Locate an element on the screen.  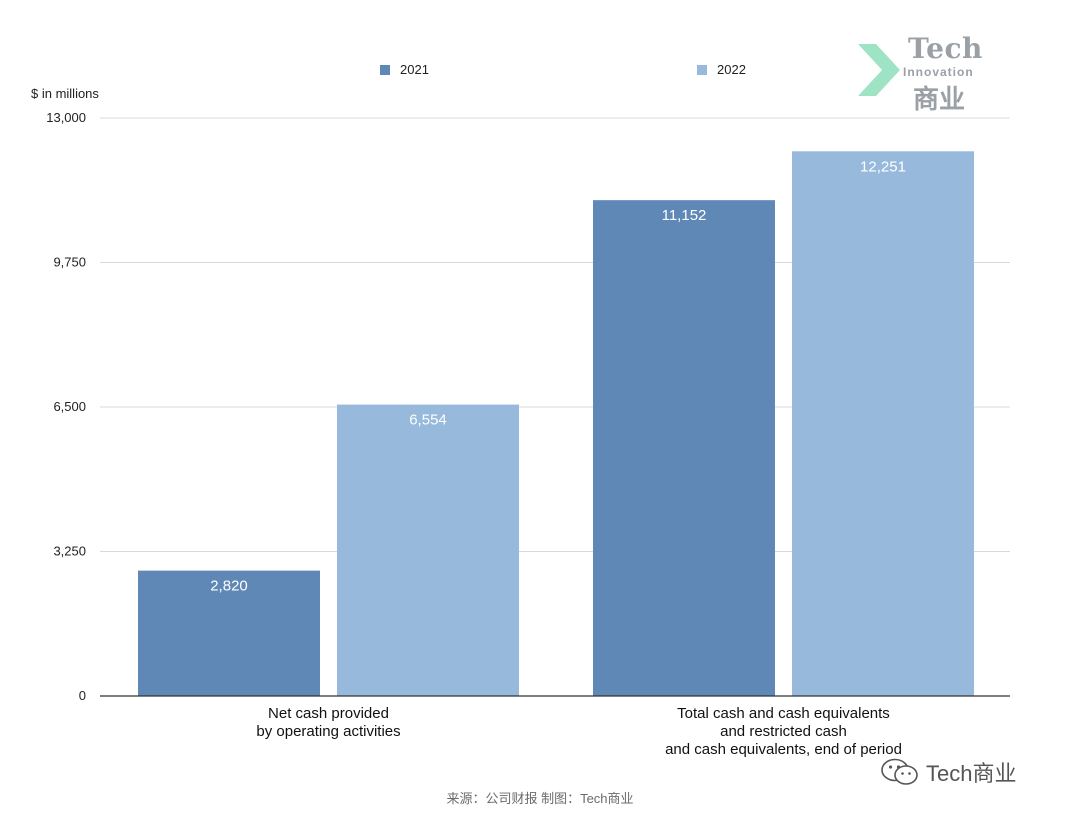
y-tick-label: 9,750 is located at coordinates (69, 262).